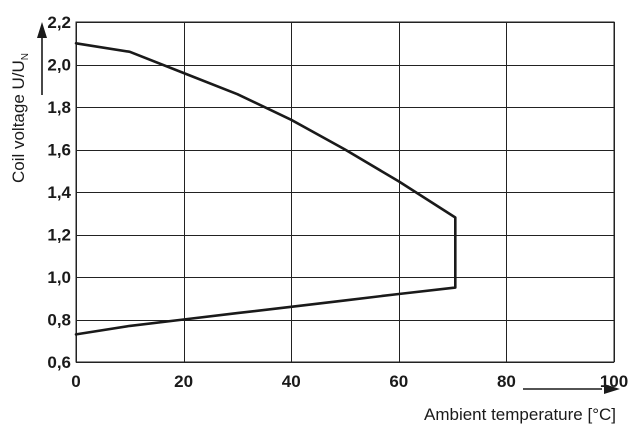 The image size is (640, 437). What do you see at coordinates (59, 150) in the screenshot?
I see `y-tick-label: 1,6` at bounding box center [59, 150].